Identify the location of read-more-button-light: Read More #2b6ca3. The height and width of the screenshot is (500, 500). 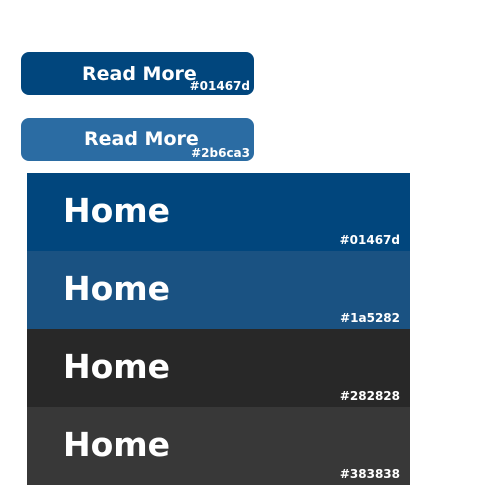
(137, 139).